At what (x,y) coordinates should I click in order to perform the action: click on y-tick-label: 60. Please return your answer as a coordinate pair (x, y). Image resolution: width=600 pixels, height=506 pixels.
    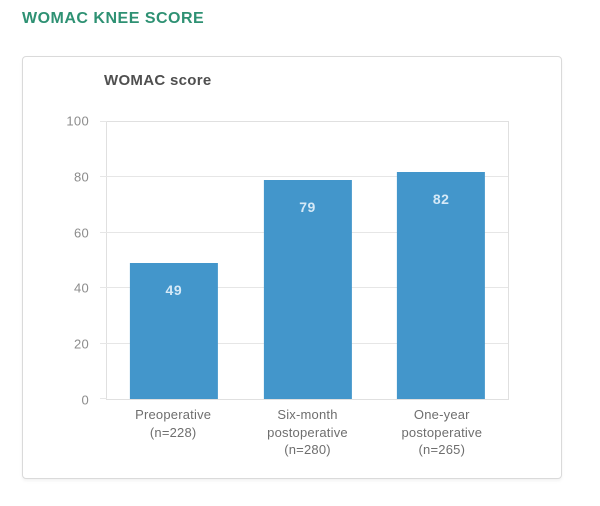
    Looking at the image, I should click on (81, 233).